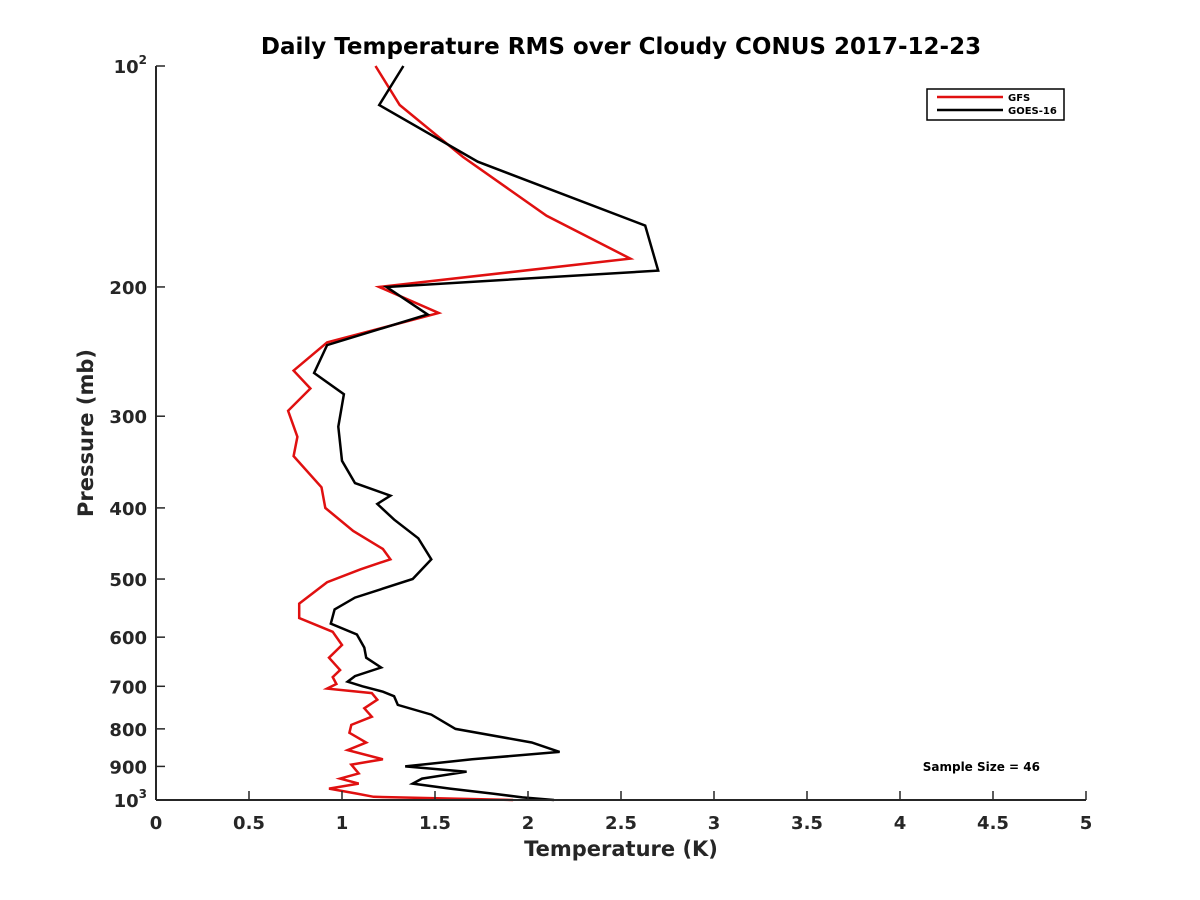 The height and width of the screenshot is (900, 1200). Describe the element at coordinates (128, 509) in the screenshot. I see `y-tick-label: 400` at that location.